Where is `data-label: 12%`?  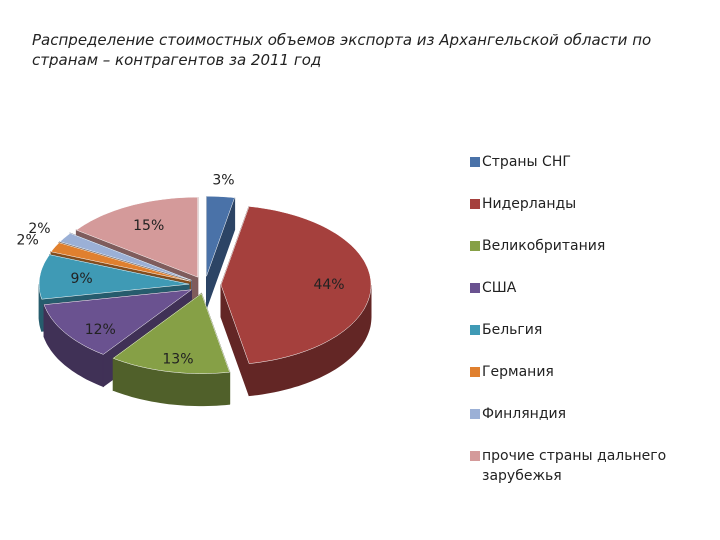 data-label: 12% is located at coordinates (100, 330).